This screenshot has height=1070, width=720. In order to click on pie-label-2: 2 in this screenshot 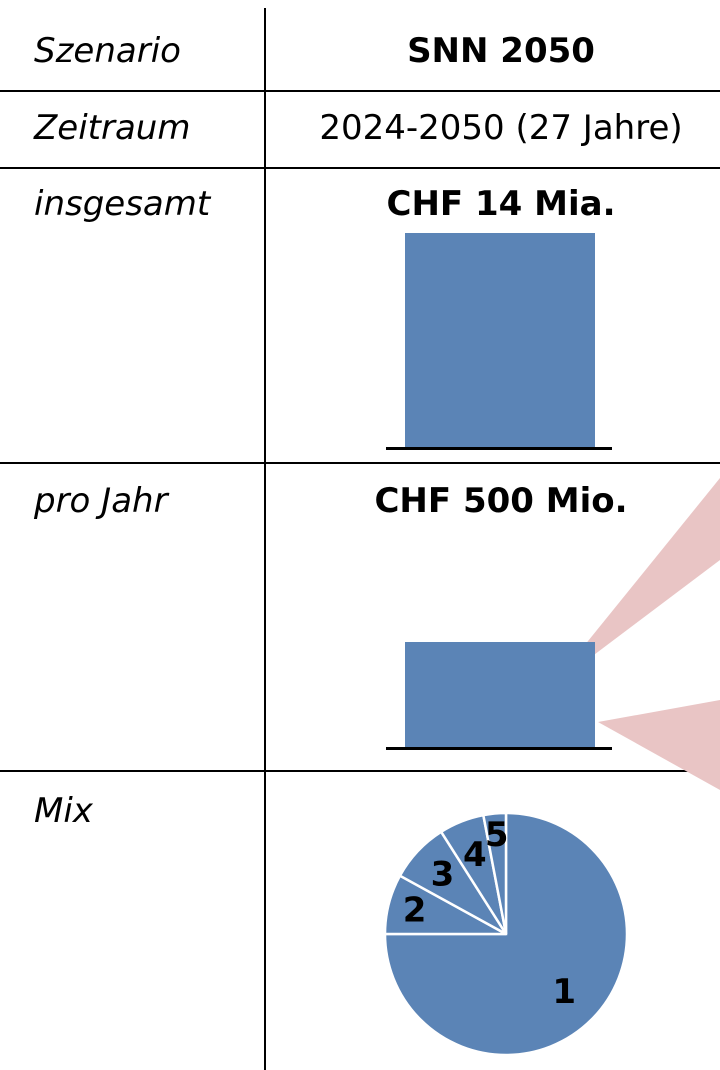, I will do `click(415, 911)`.